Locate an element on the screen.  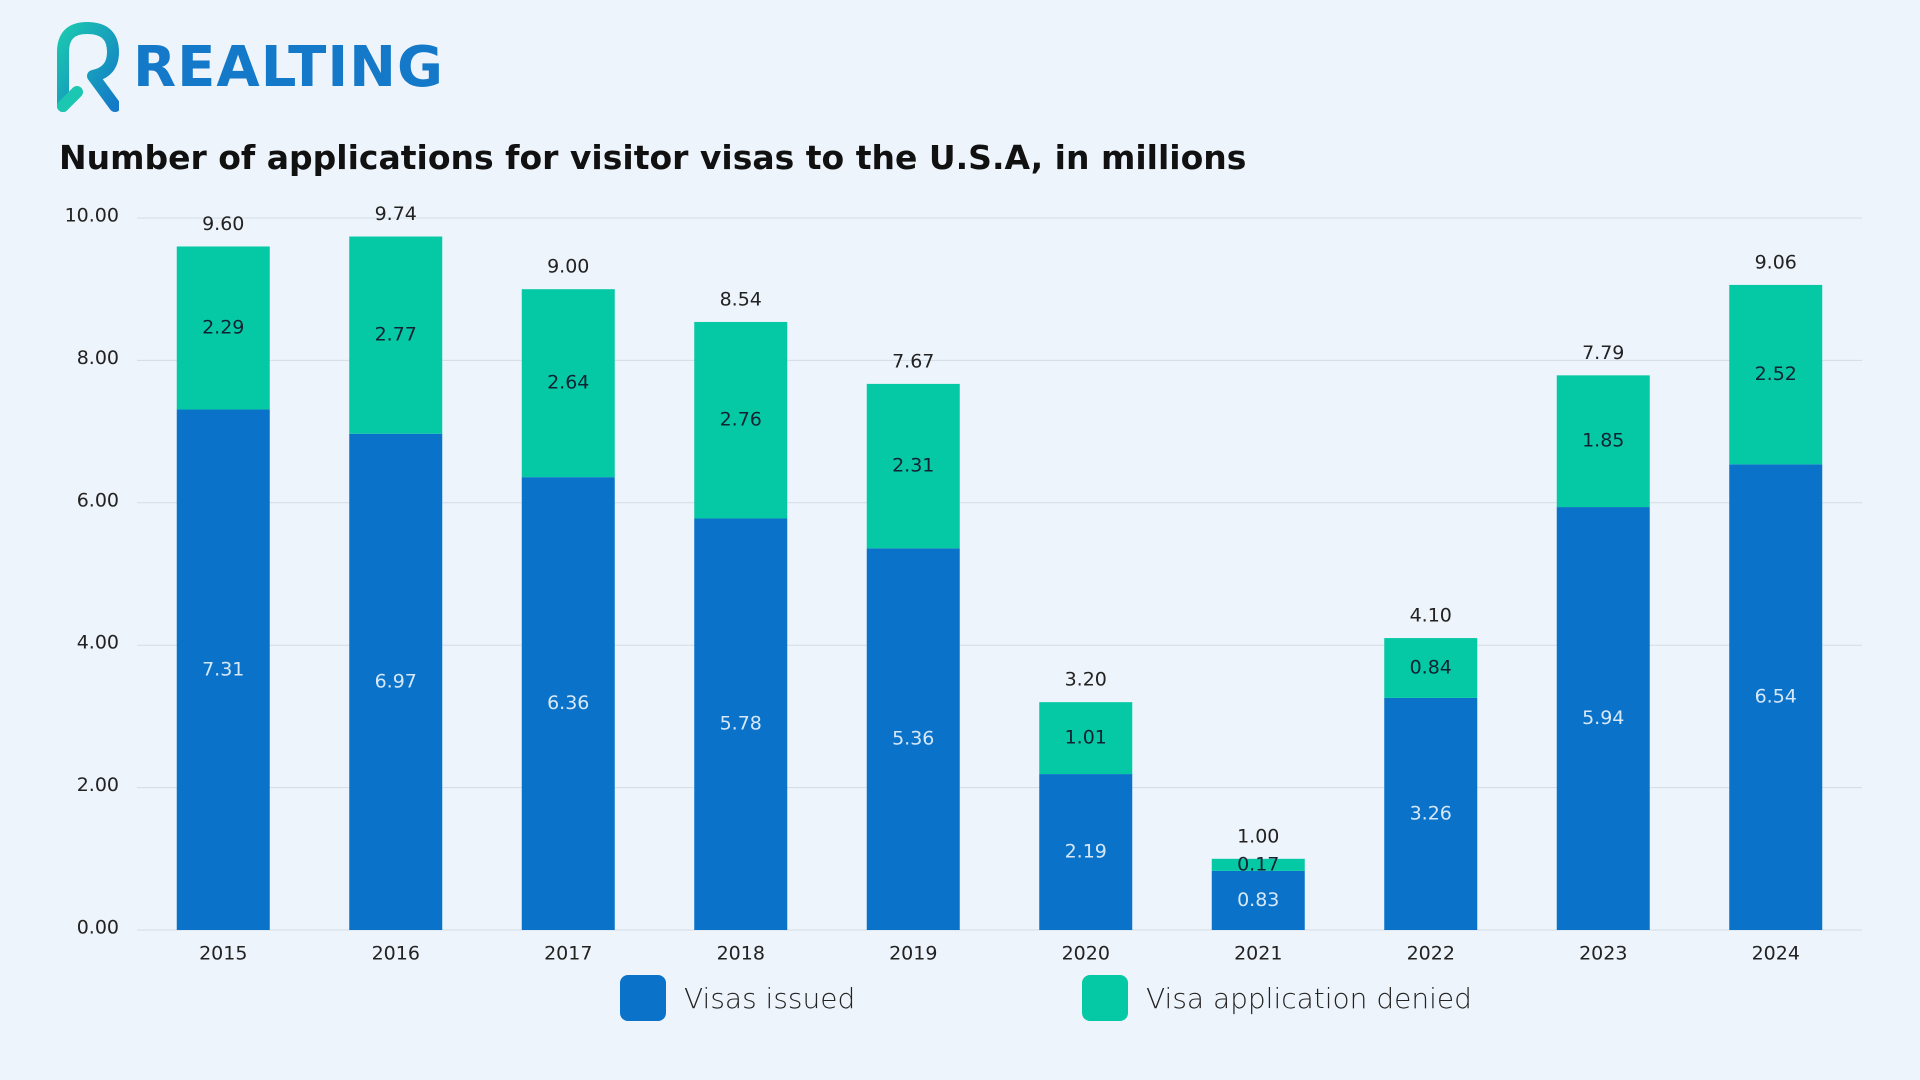
data-label-denied: 1.85 is located at coordinates (1603, 441).